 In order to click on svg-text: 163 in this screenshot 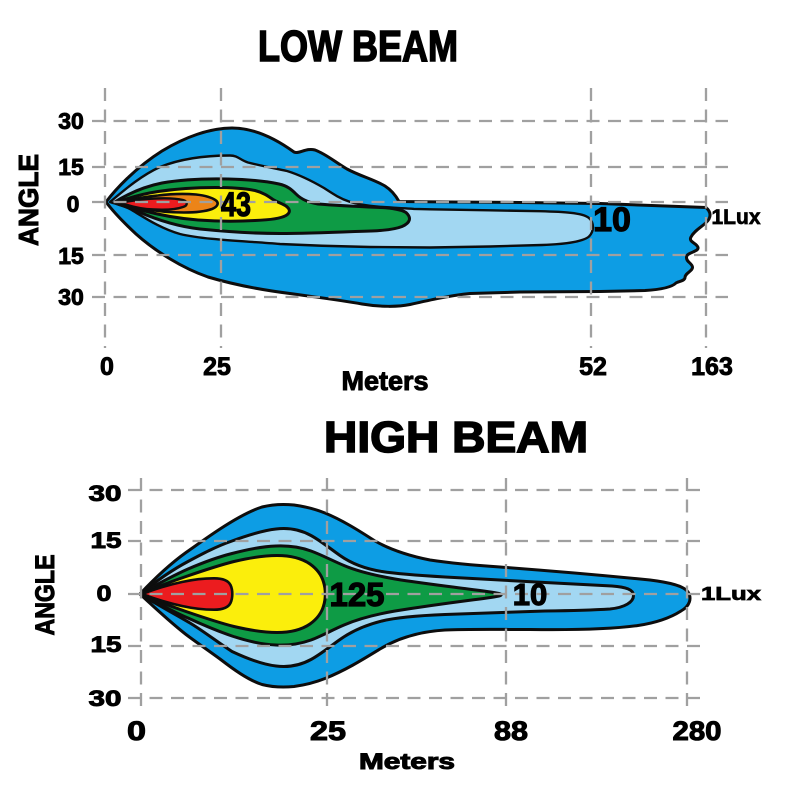, I will do `click(712, 367)`.